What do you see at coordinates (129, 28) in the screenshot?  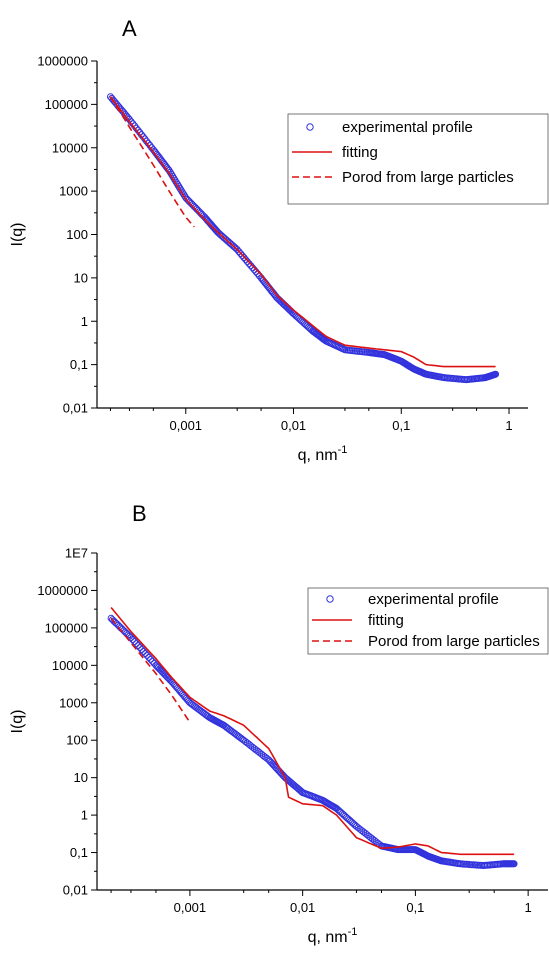 I see `panel-label: A` at bounding box center [129, 28].